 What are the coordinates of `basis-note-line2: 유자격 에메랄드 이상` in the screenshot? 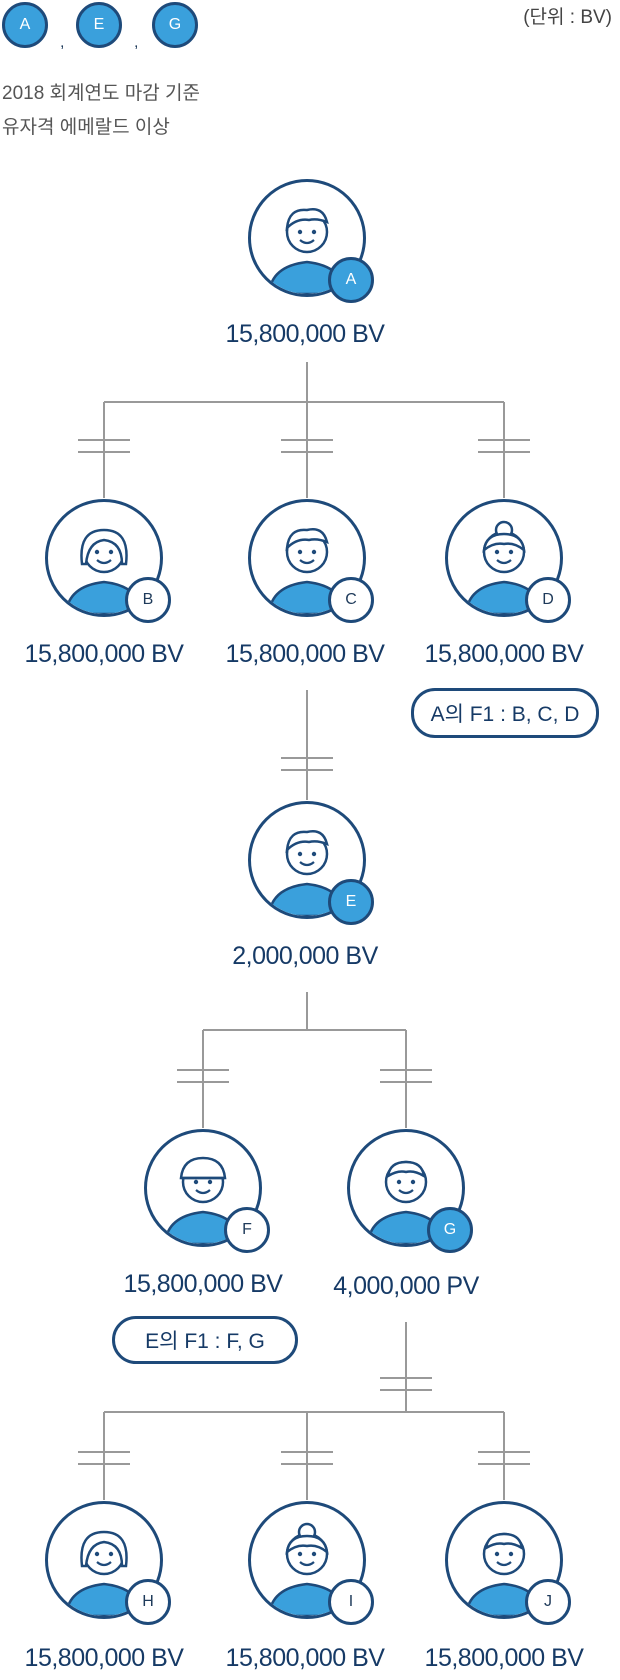 It's located at (86, 127).